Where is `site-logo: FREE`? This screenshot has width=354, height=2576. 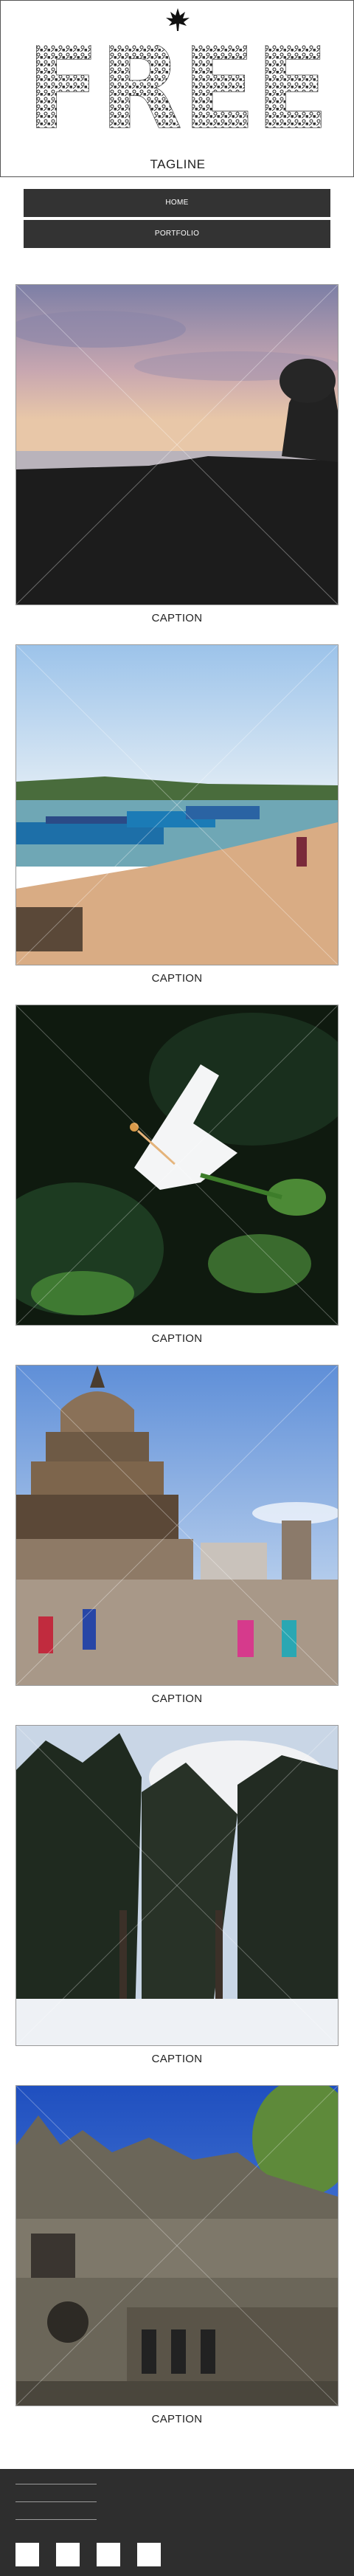 site-logo: FREE is located at coordinates (177, 89).